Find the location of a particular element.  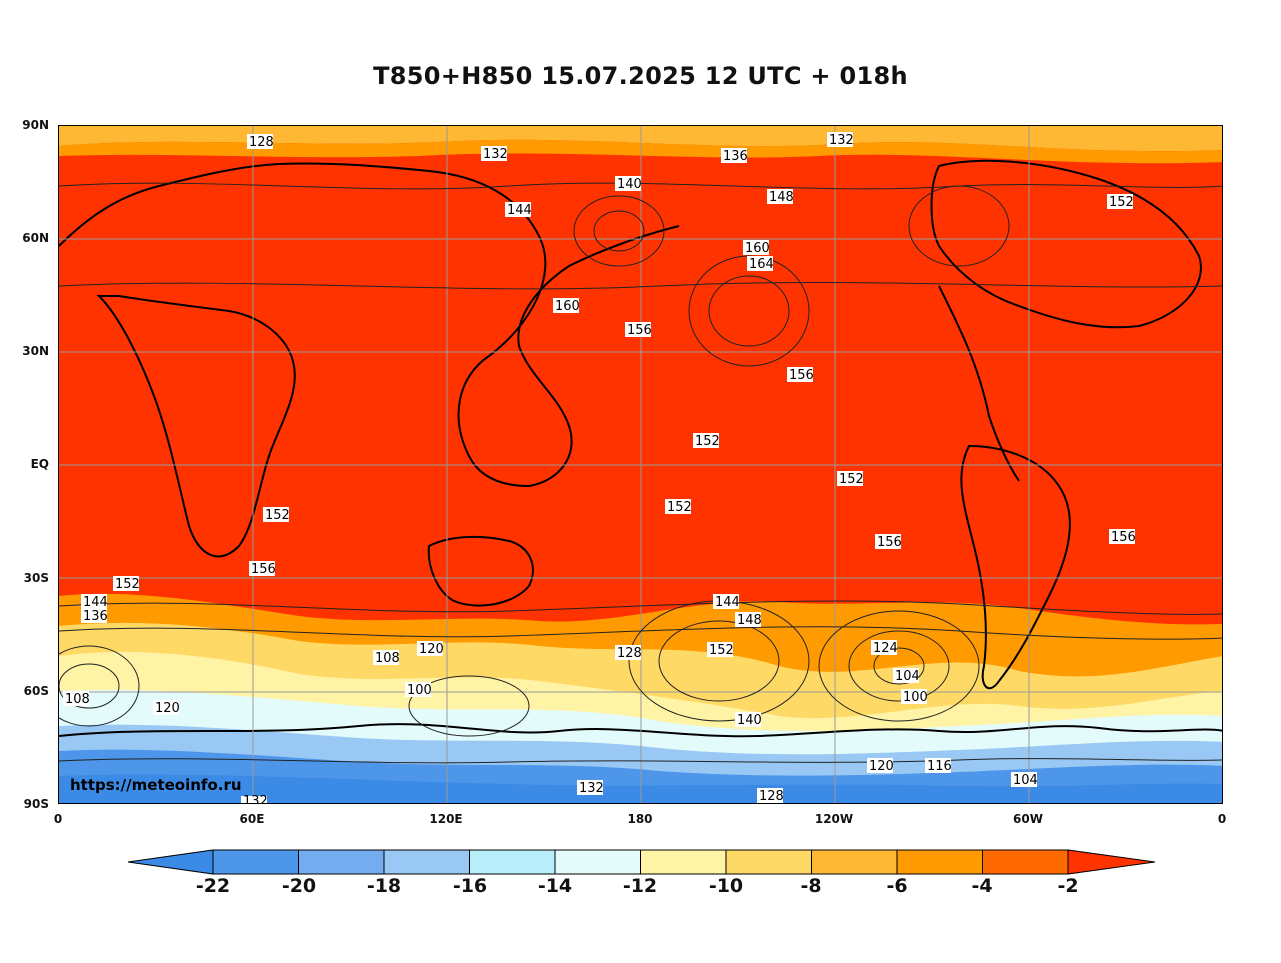

colorbar-label: -6 is located at coordinates (897, 886).